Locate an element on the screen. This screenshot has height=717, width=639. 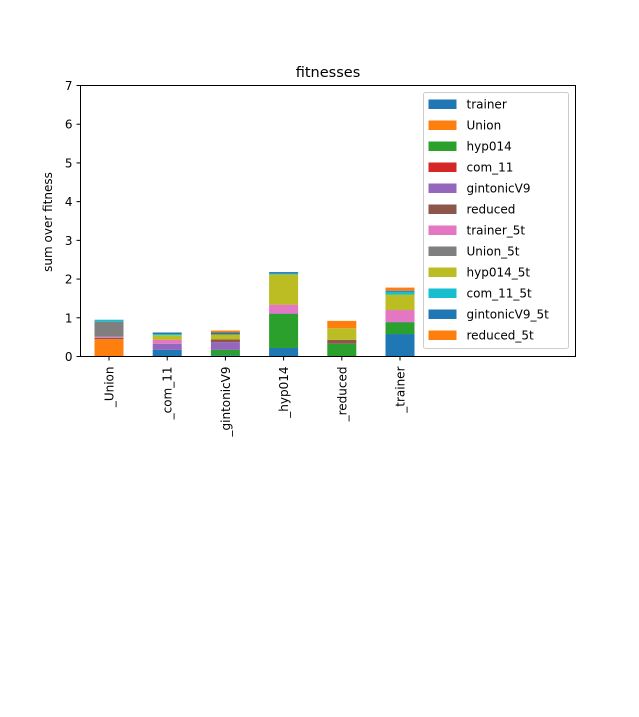
bar-segment-gintonicV9-5t-gintonicV9 is located at coordinates (225, 333).